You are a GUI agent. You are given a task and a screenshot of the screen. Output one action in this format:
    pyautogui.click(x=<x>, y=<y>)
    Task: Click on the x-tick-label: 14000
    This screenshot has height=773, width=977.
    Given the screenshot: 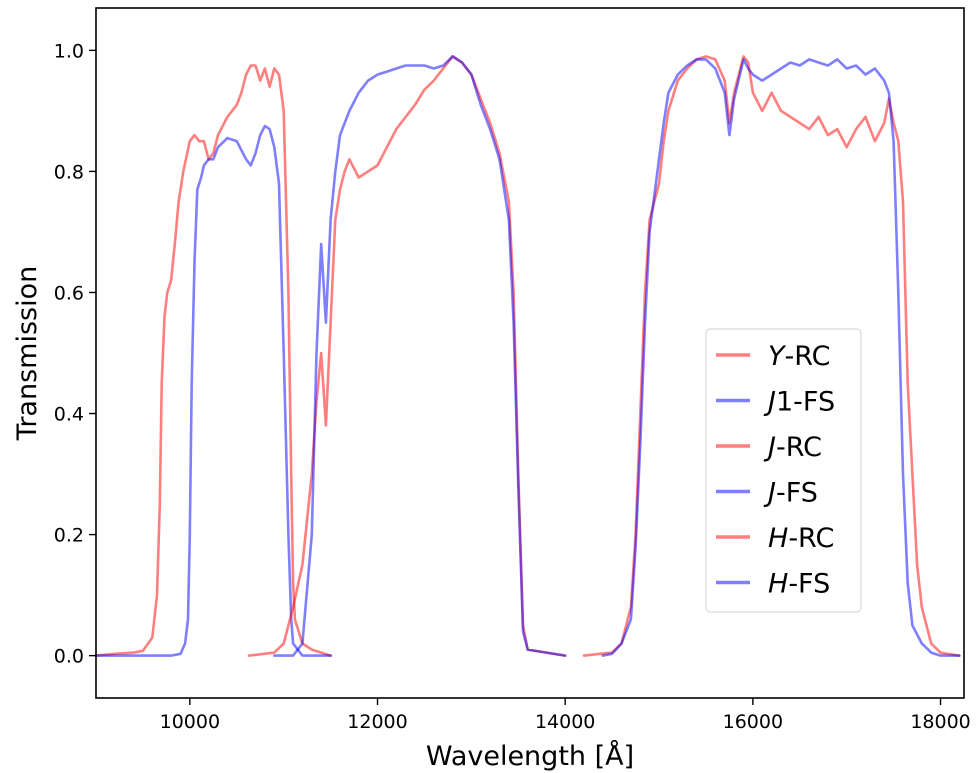 What is the action you would take?
    pyautogui.click(x=565, y=722)
    